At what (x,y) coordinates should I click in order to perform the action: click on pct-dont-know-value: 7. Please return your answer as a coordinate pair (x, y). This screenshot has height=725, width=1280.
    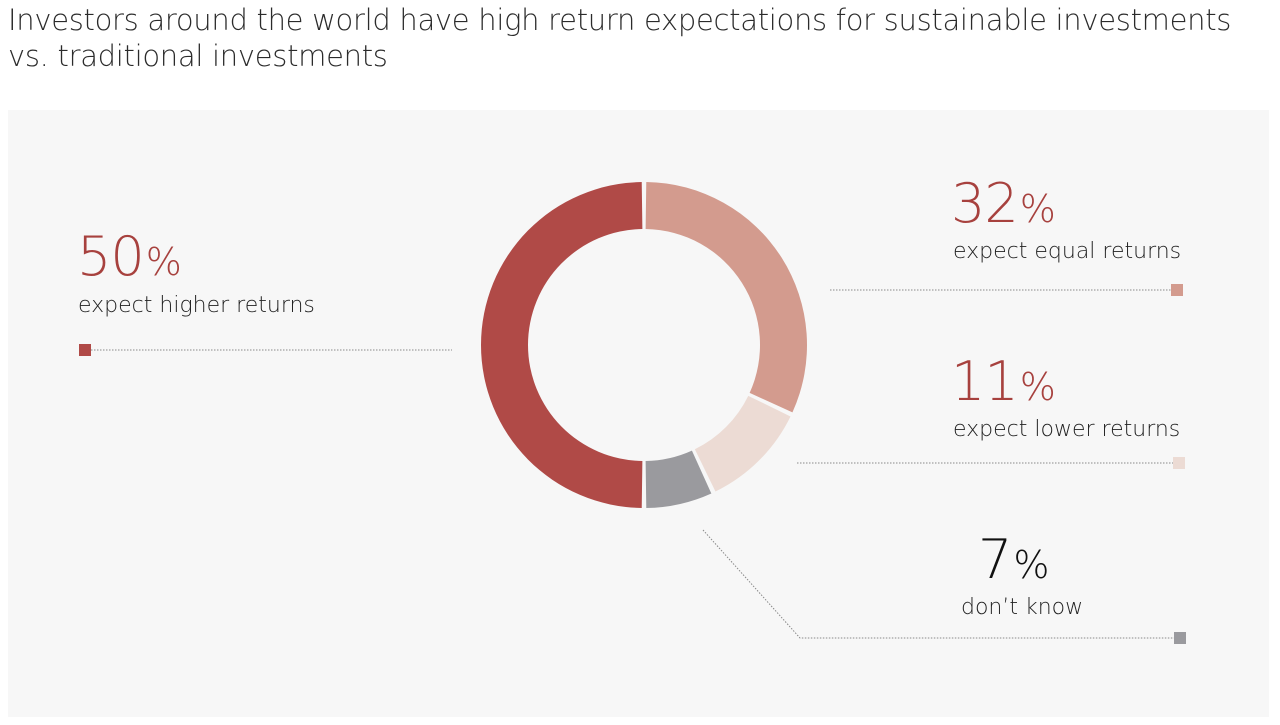
    Looking at the image, I should click on (995, 559).